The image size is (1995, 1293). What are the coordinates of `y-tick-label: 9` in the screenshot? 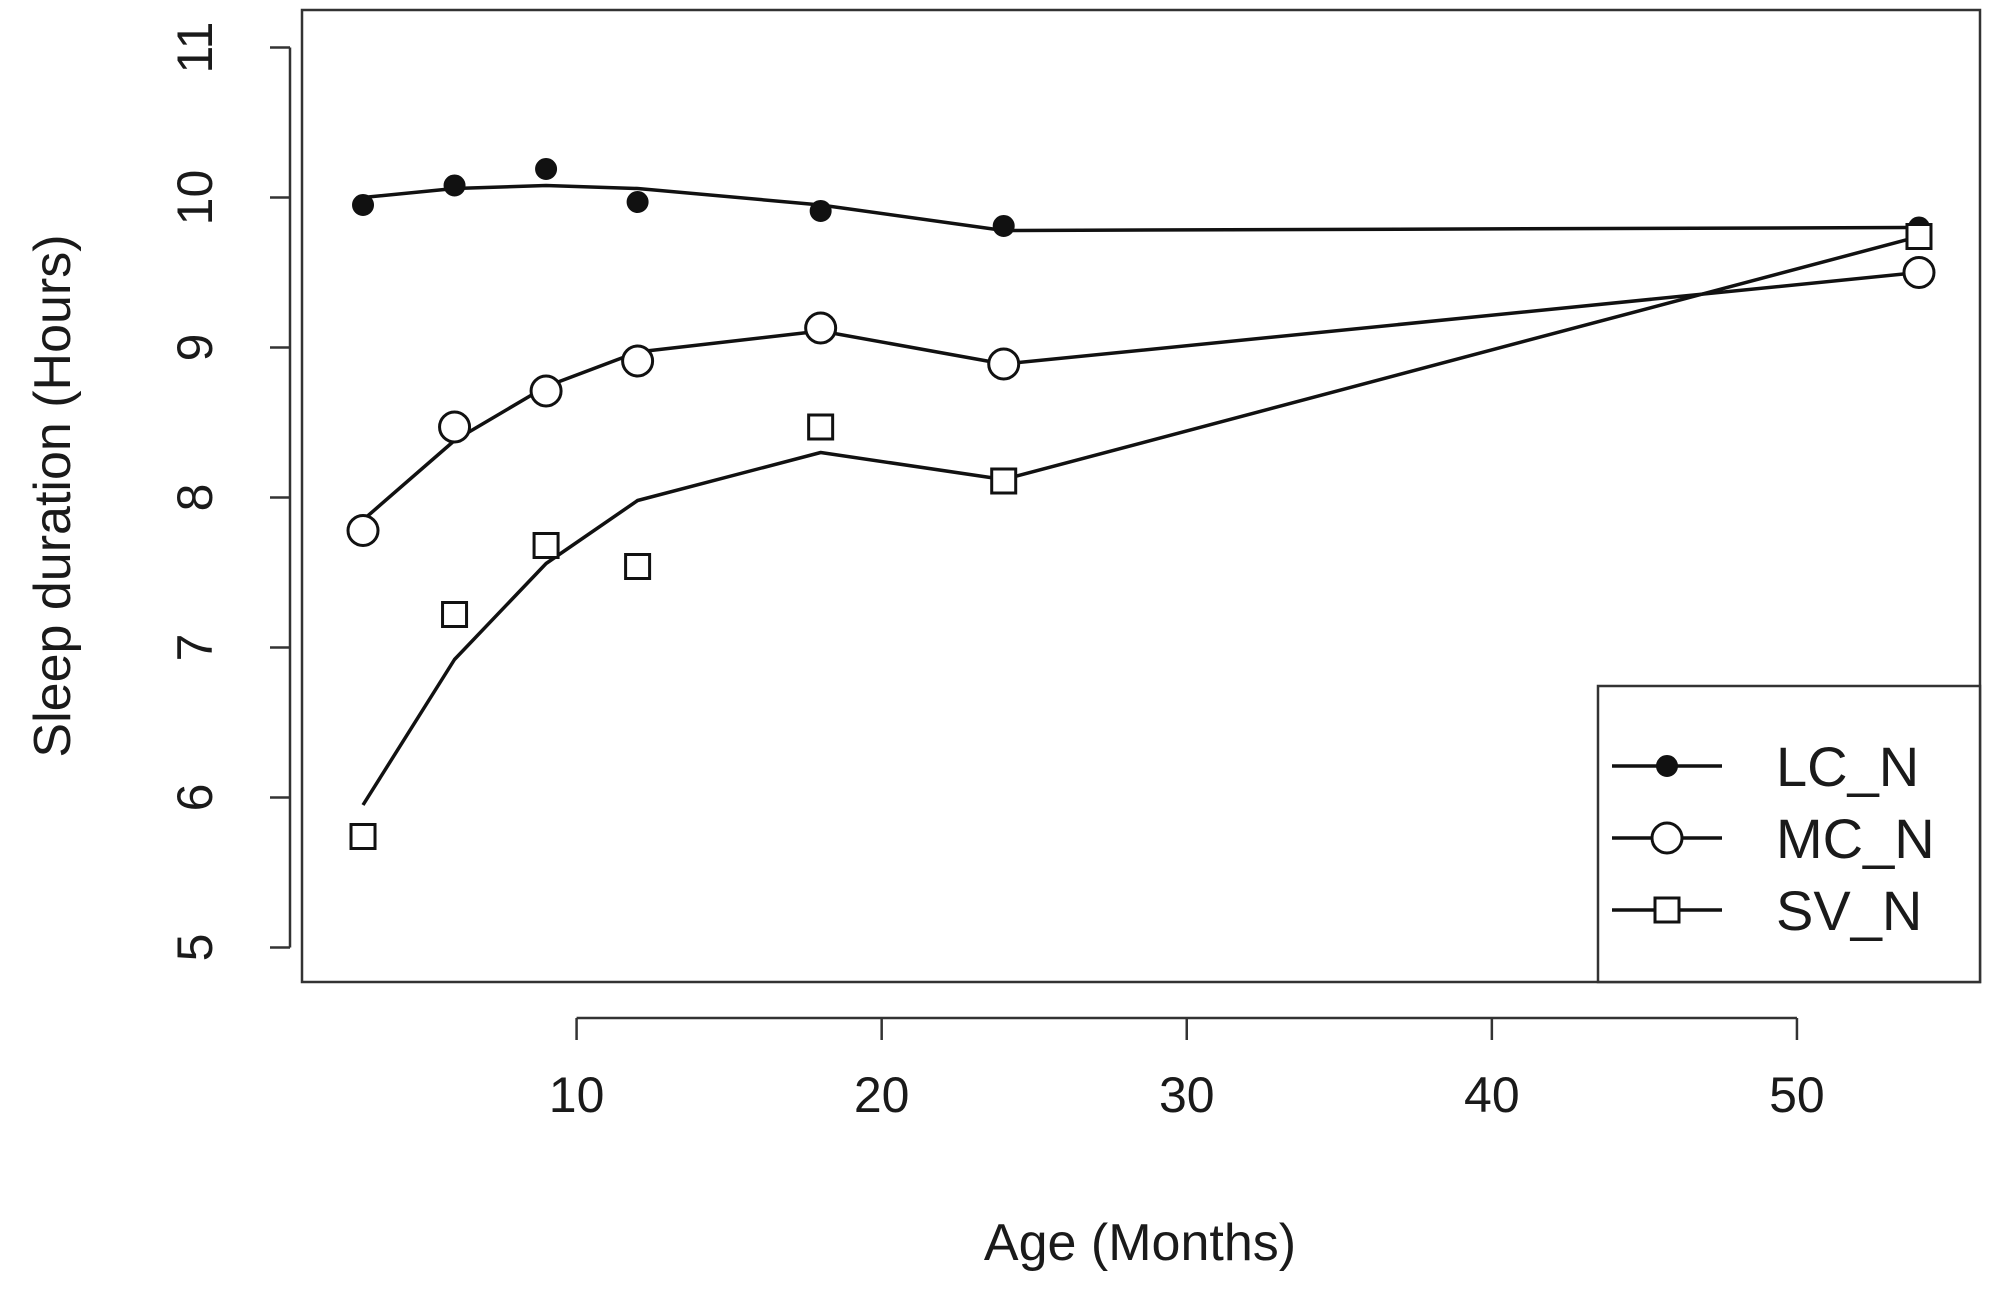 It's located at (195, 348).